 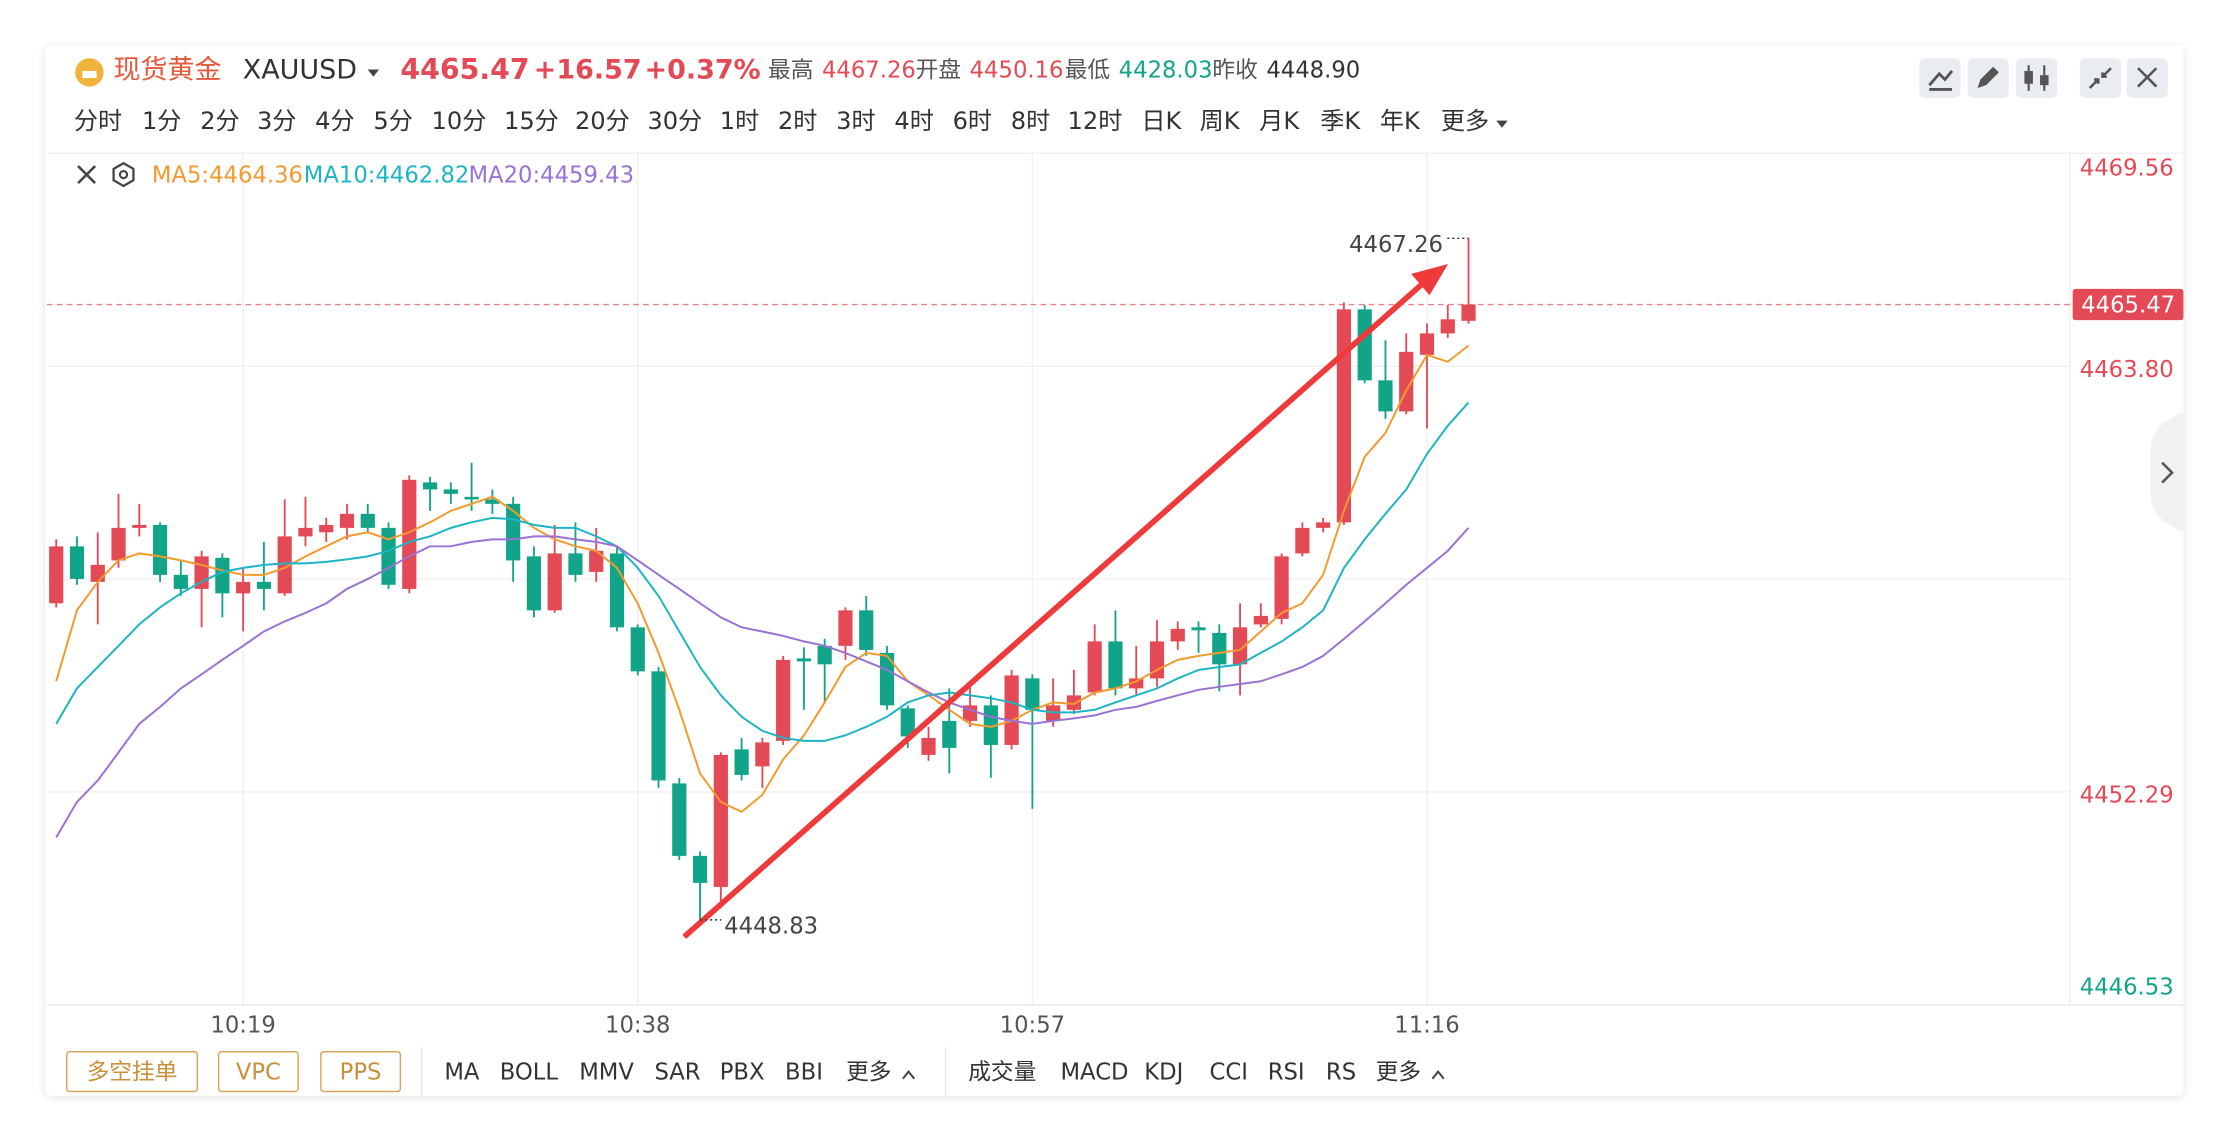 What do you see at coordinates (2128, 305) in the screenshot?
I see `last-price-label: 4465.47` at bounding box center [2128, 305].